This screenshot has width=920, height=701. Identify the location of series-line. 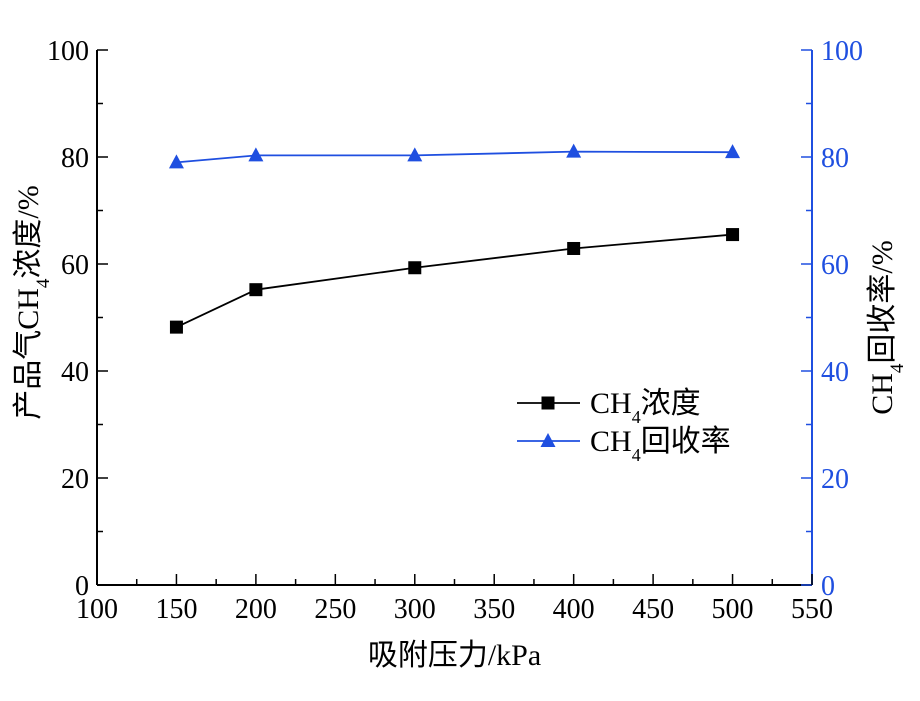
(454, 280).